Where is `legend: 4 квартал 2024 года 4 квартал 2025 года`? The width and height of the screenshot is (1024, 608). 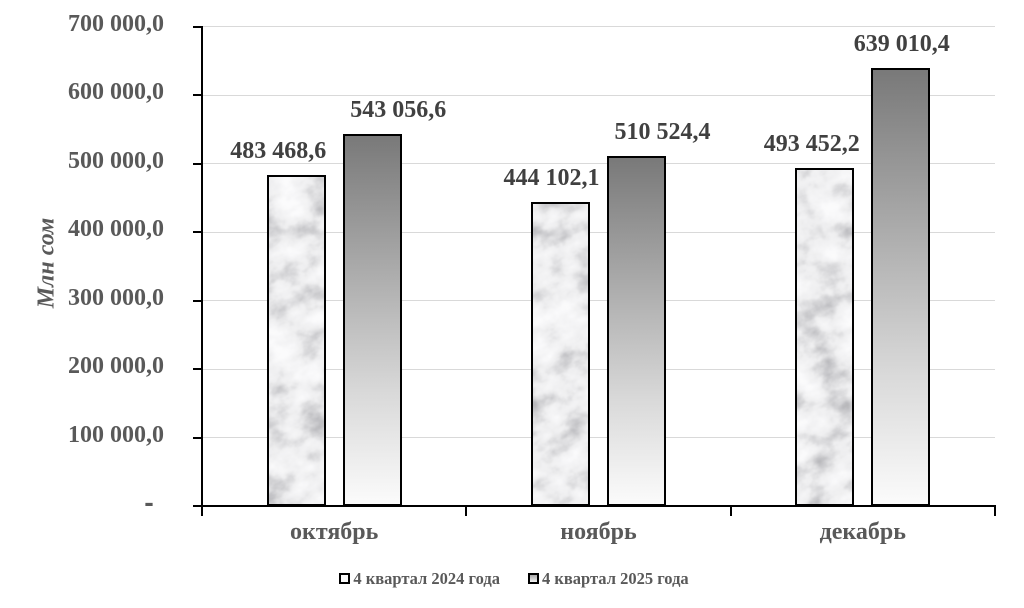 legend: 4 квартал 2024 года 4 квартал 2025 года is located at coordinates (513, 578).